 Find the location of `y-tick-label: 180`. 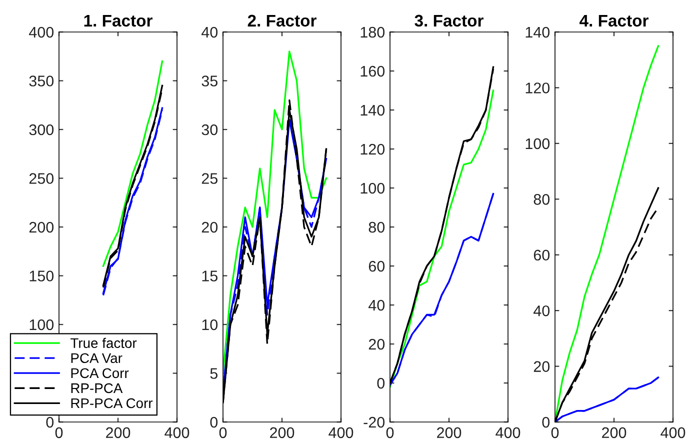

y-tick-label: 180 is located at coordinates (372, 32).